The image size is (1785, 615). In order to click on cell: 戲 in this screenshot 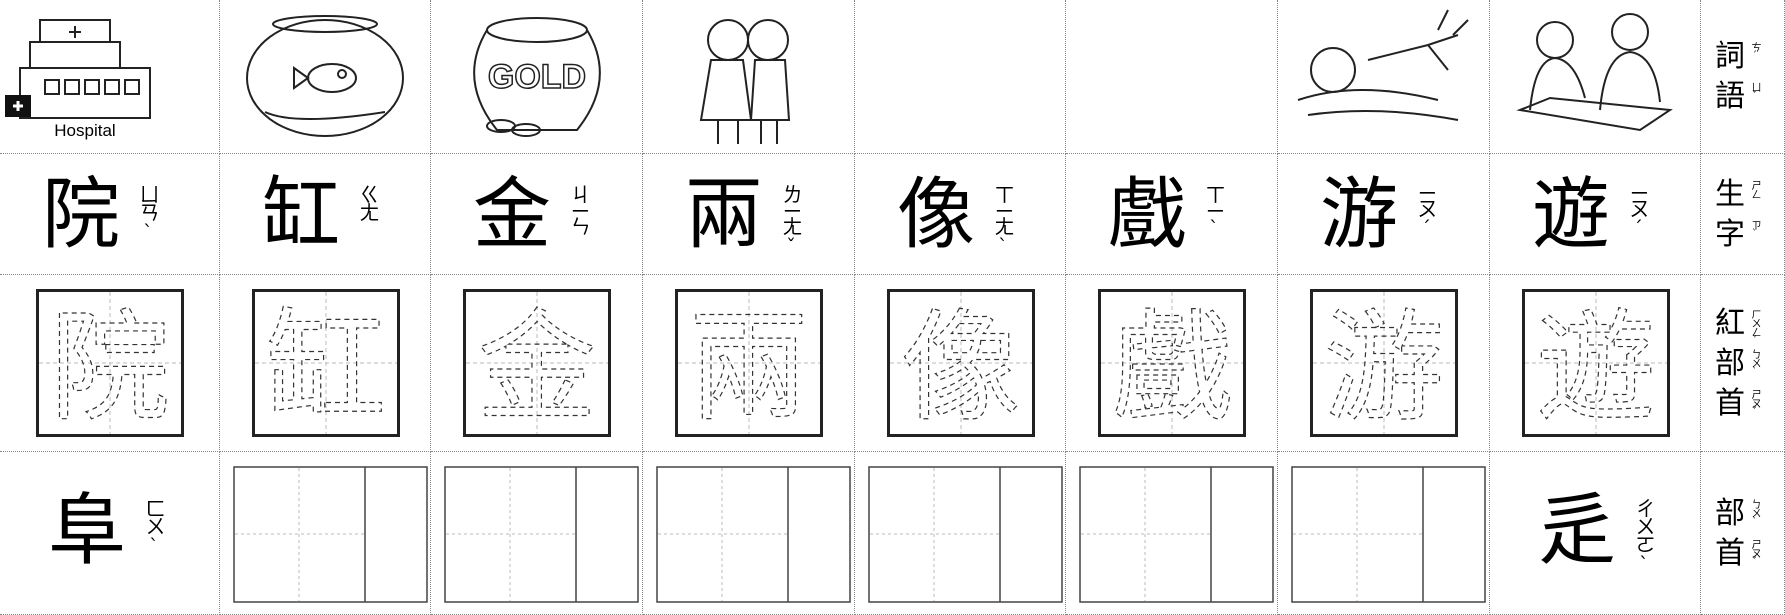, I will do `click(1172, 363)`.